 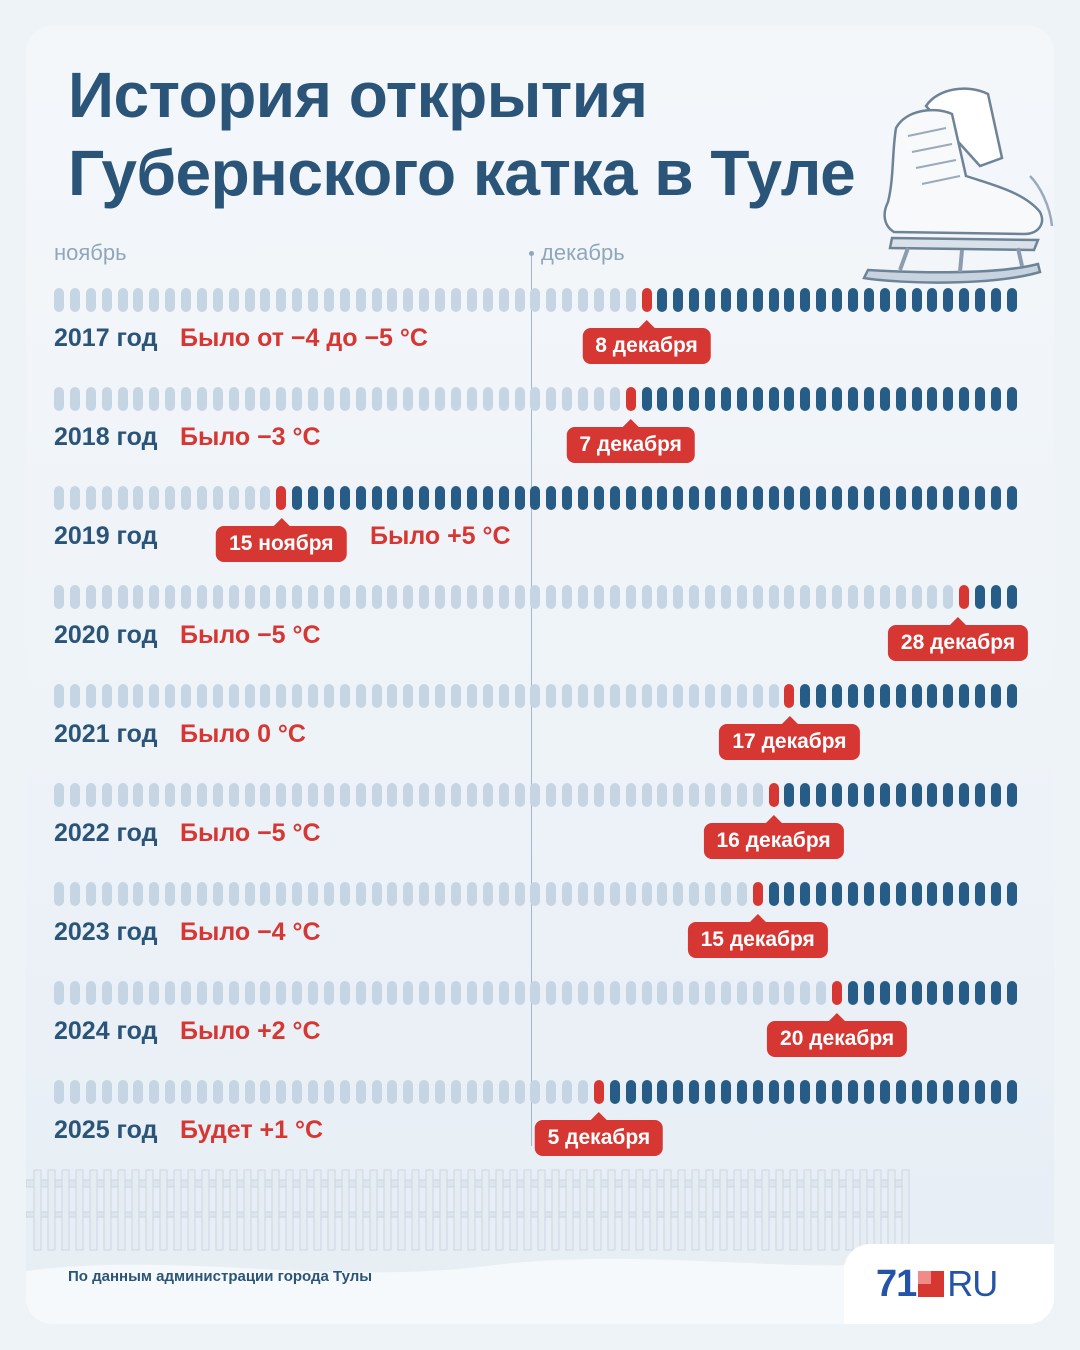 What do you see at coordinates (106, 1130) in the screenshot?
I see `year-label: 2025 год` at bounding box center [106, 1130].